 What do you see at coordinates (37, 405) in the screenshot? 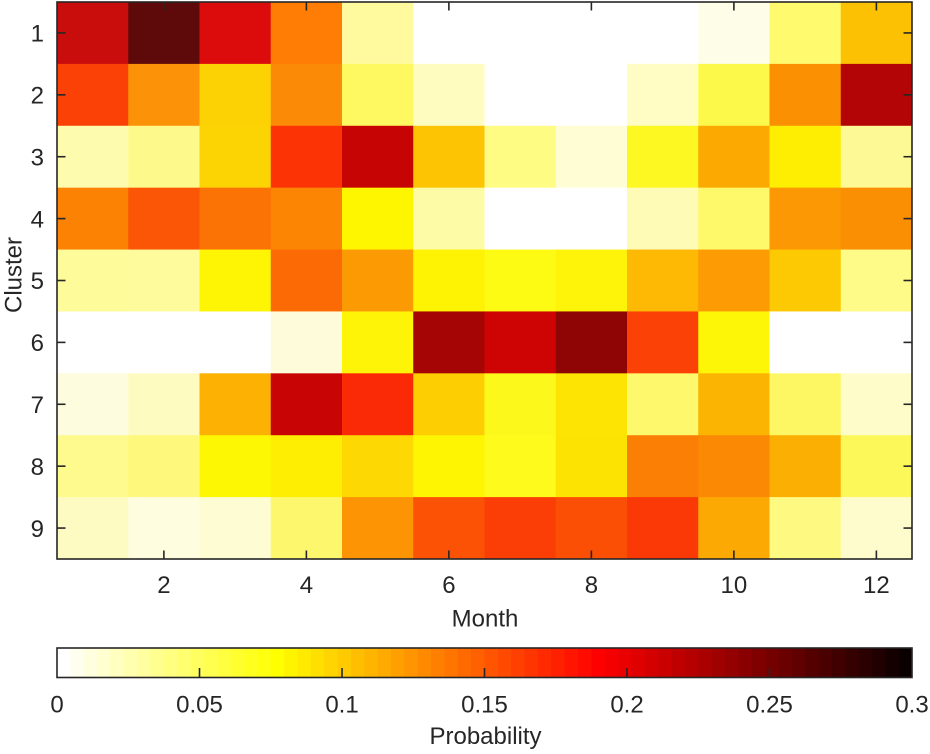
I see `svg-text: 7` at bounding box center [37, 405].